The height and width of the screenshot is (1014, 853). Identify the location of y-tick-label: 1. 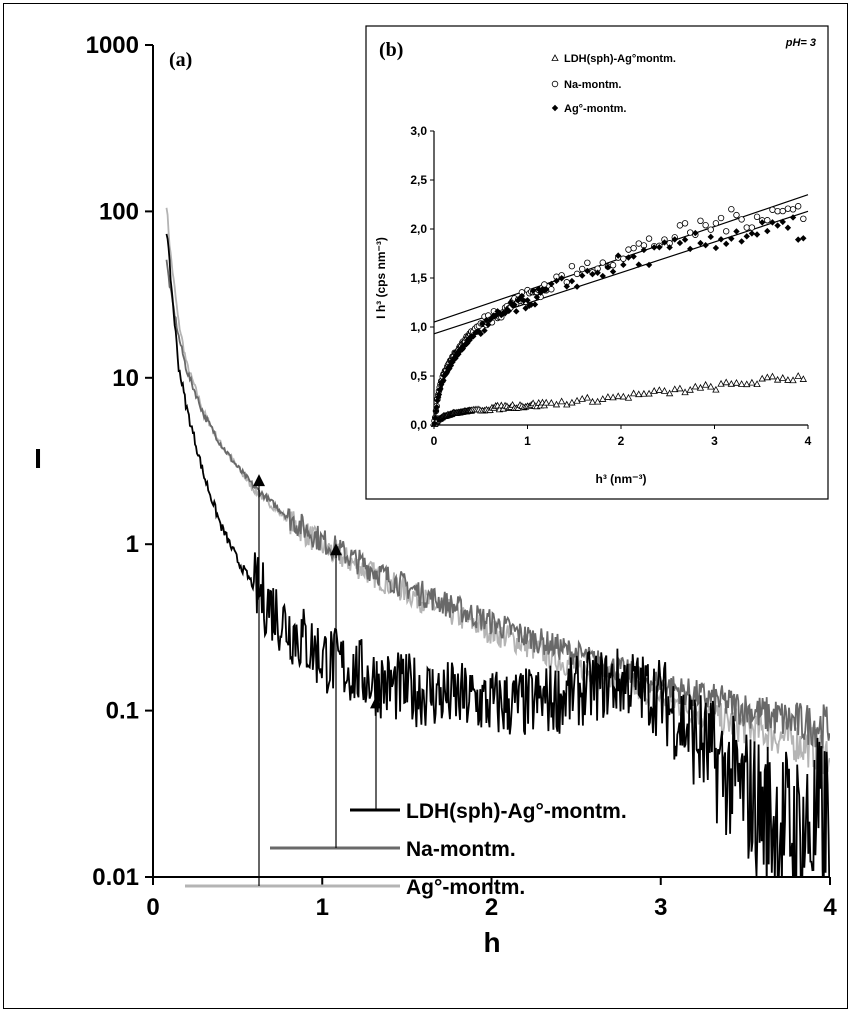
(132, 544).